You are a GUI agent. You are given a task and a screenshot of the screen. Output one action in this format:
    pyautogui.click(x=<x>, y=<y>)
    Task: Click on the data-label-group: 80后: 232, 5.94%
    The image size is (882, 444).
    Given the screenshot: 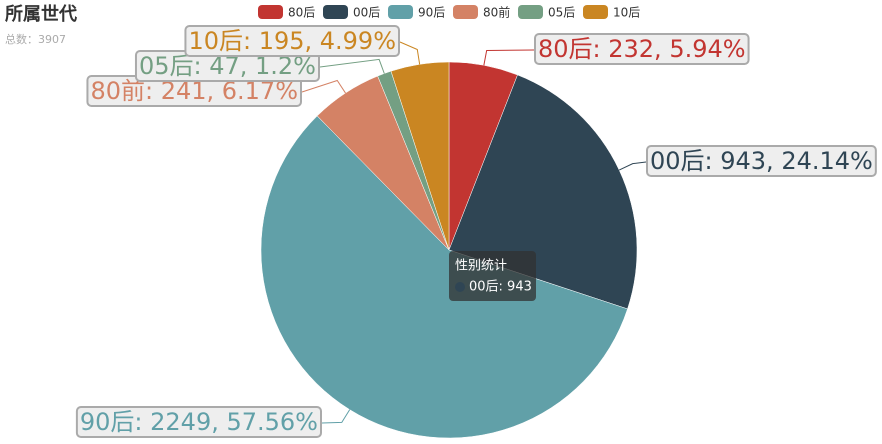 What is the action you would take?
    pyautogui.click(x=642, y=49)
    